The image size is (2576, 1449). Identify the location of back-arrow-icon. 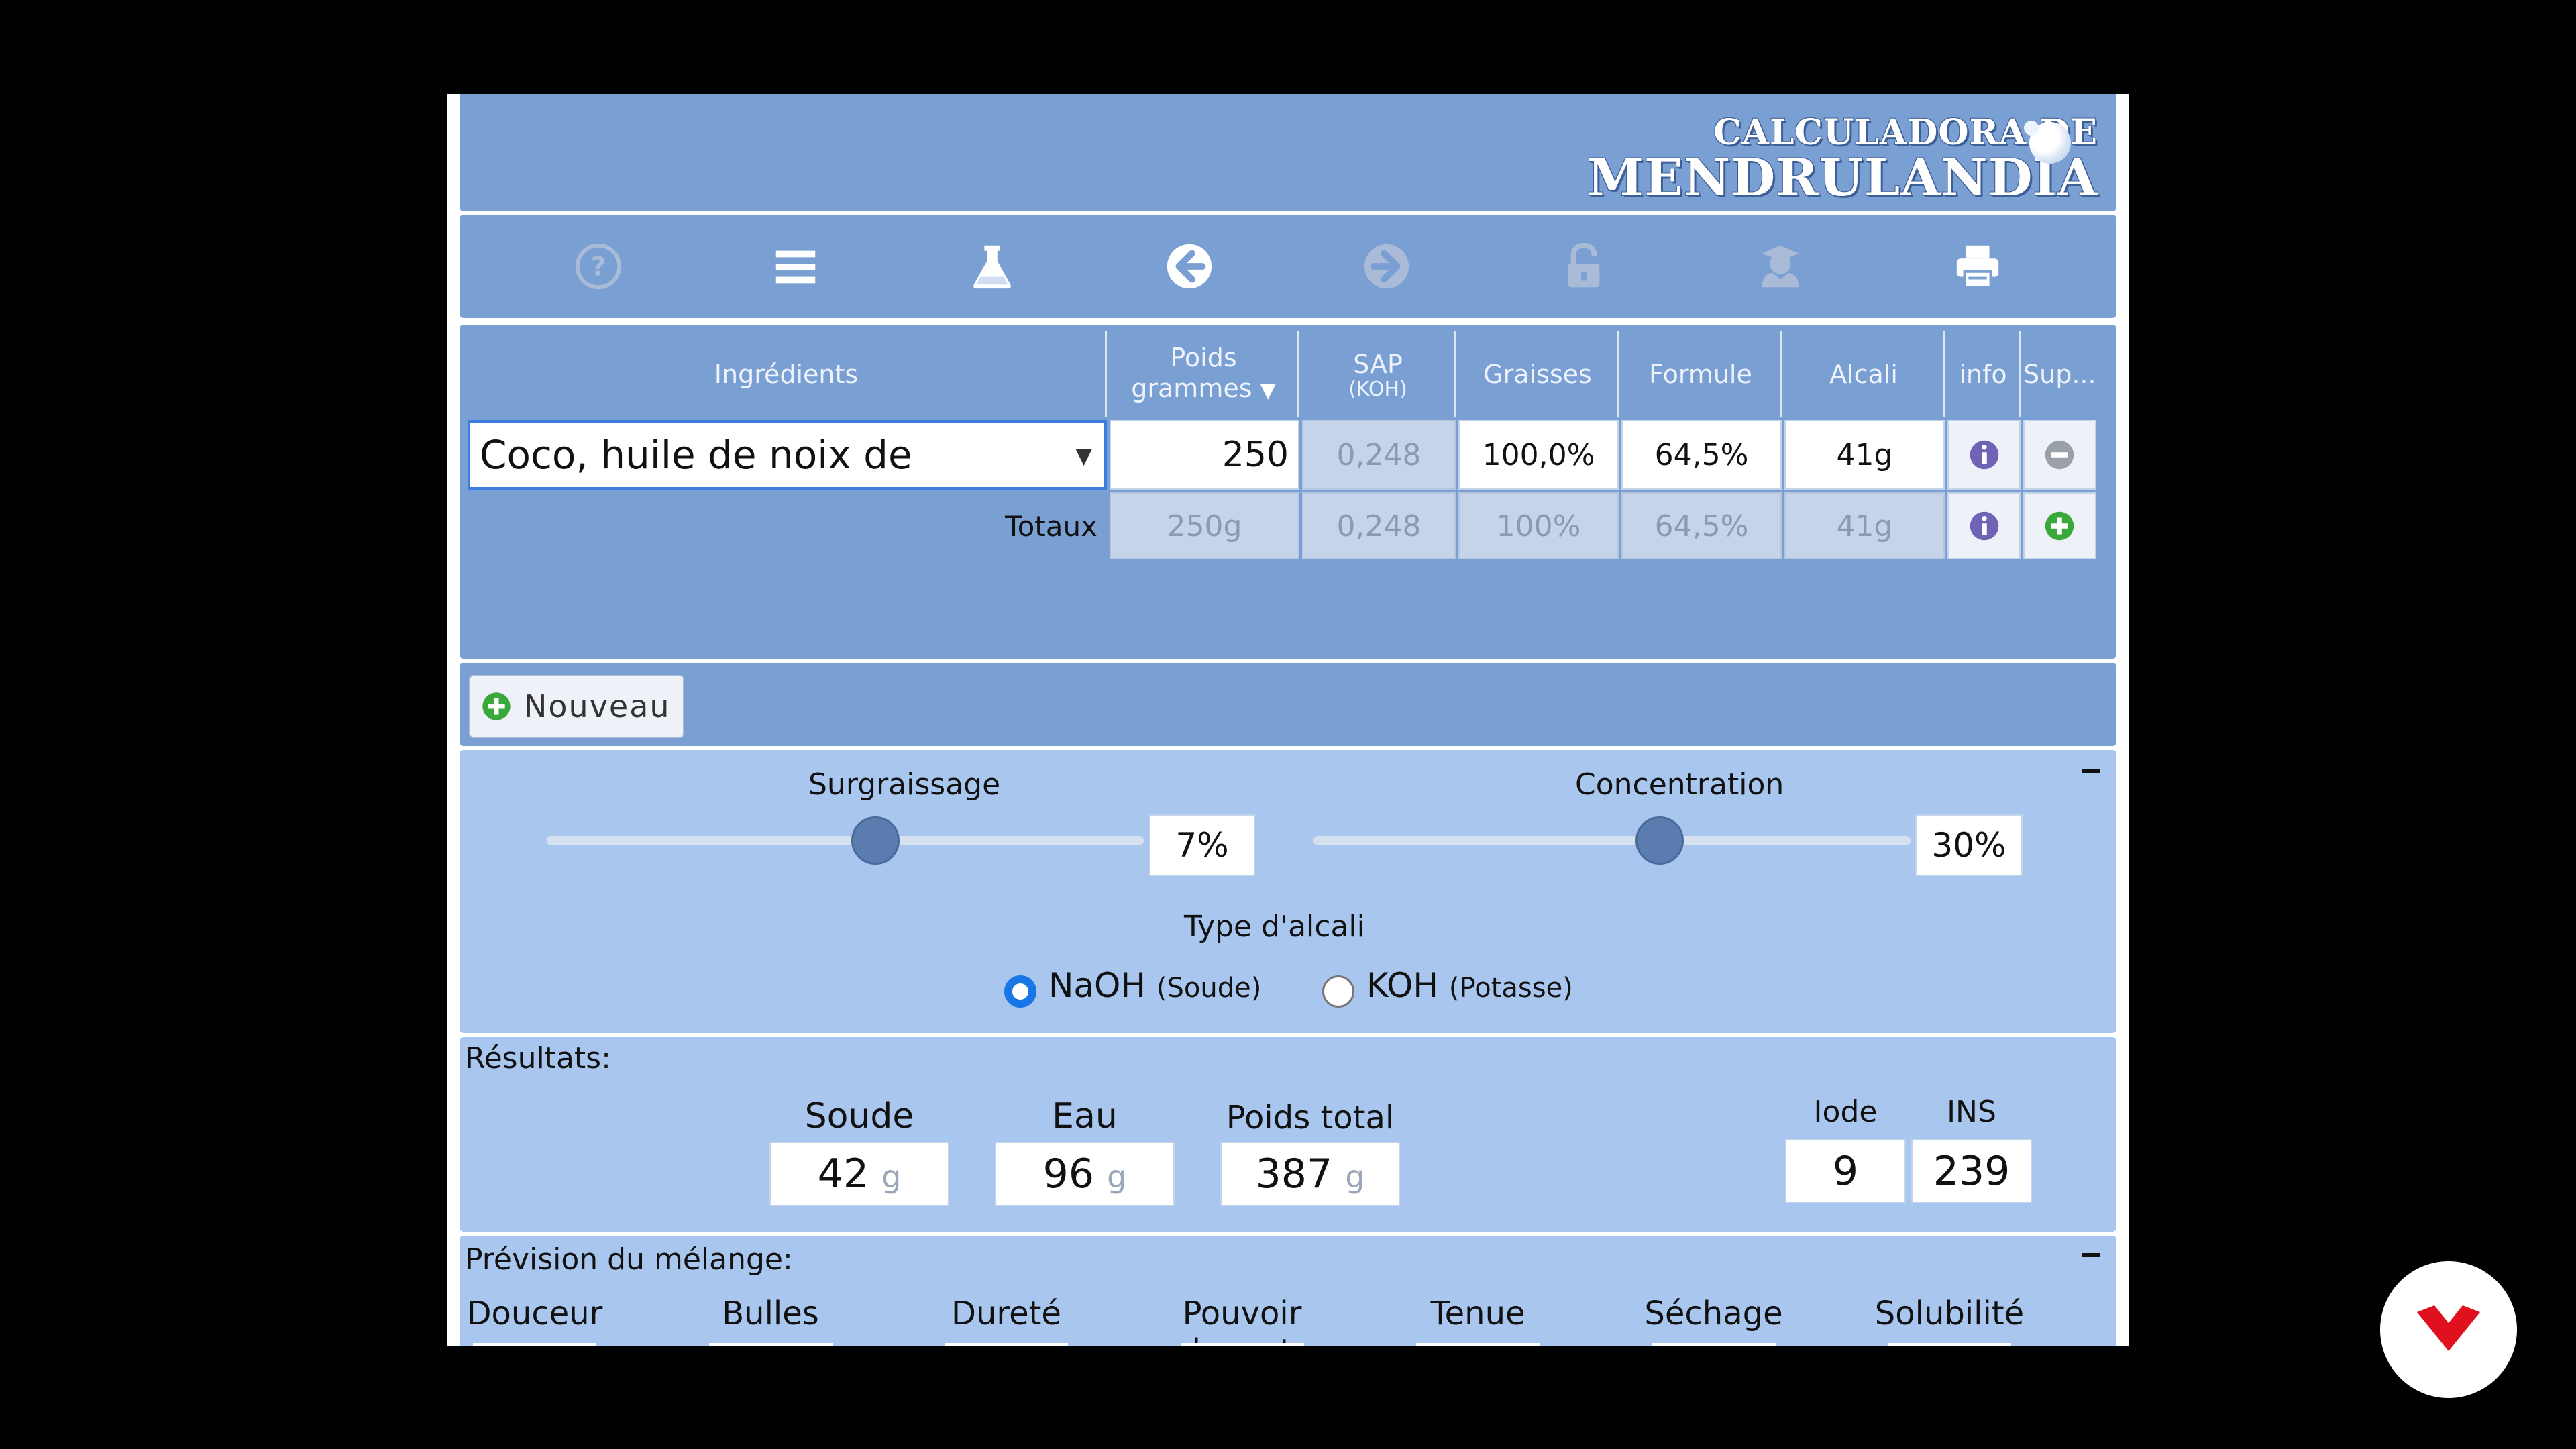
(1189, 266).